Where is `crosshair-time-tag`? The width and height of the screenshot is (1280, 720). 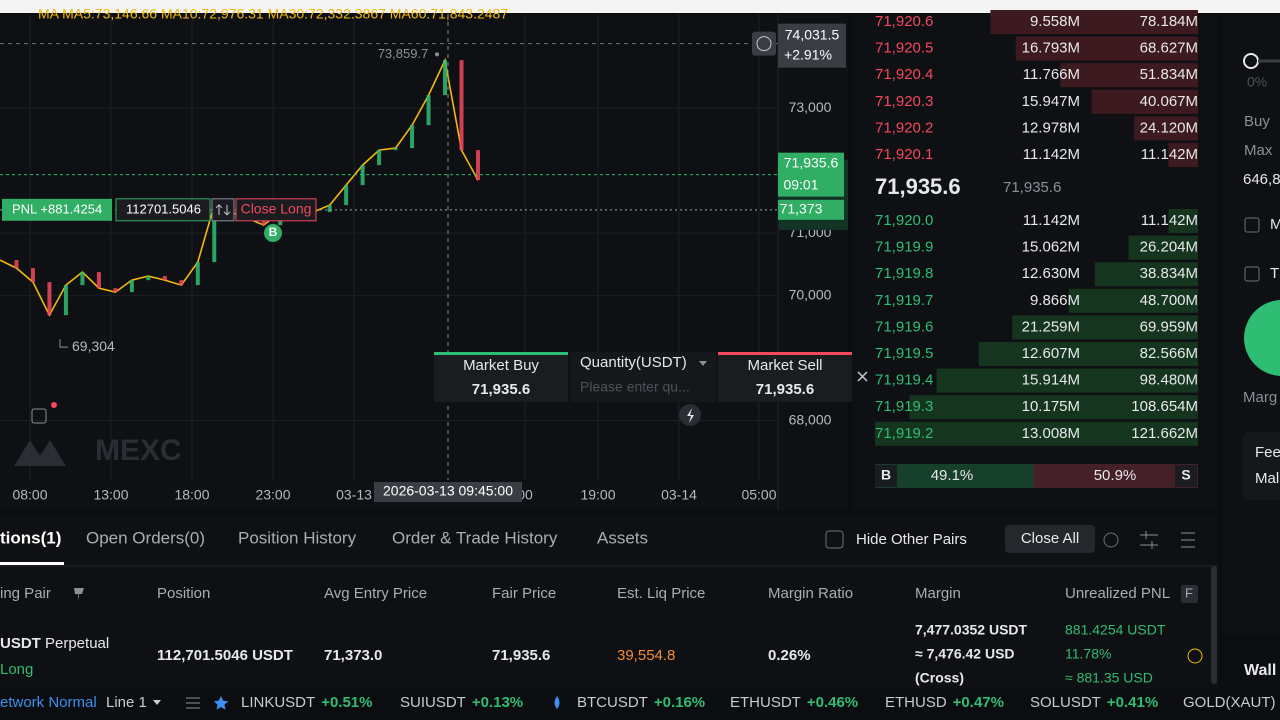 crosshair-time-tag is located at coordinates (448, 492).